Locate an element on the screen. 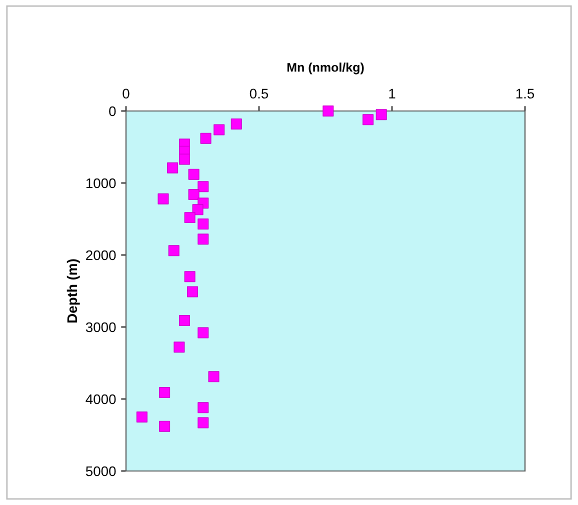  x-tick-label: 1 is located at coordinates (392, 93).